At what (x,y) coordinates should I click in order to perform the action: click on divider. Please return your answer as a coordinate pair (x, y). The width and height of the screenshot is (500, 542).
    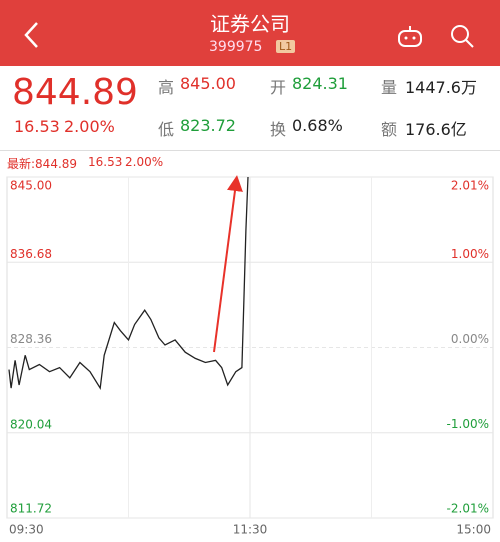
    Looking at the image, I should click on (250, 150).